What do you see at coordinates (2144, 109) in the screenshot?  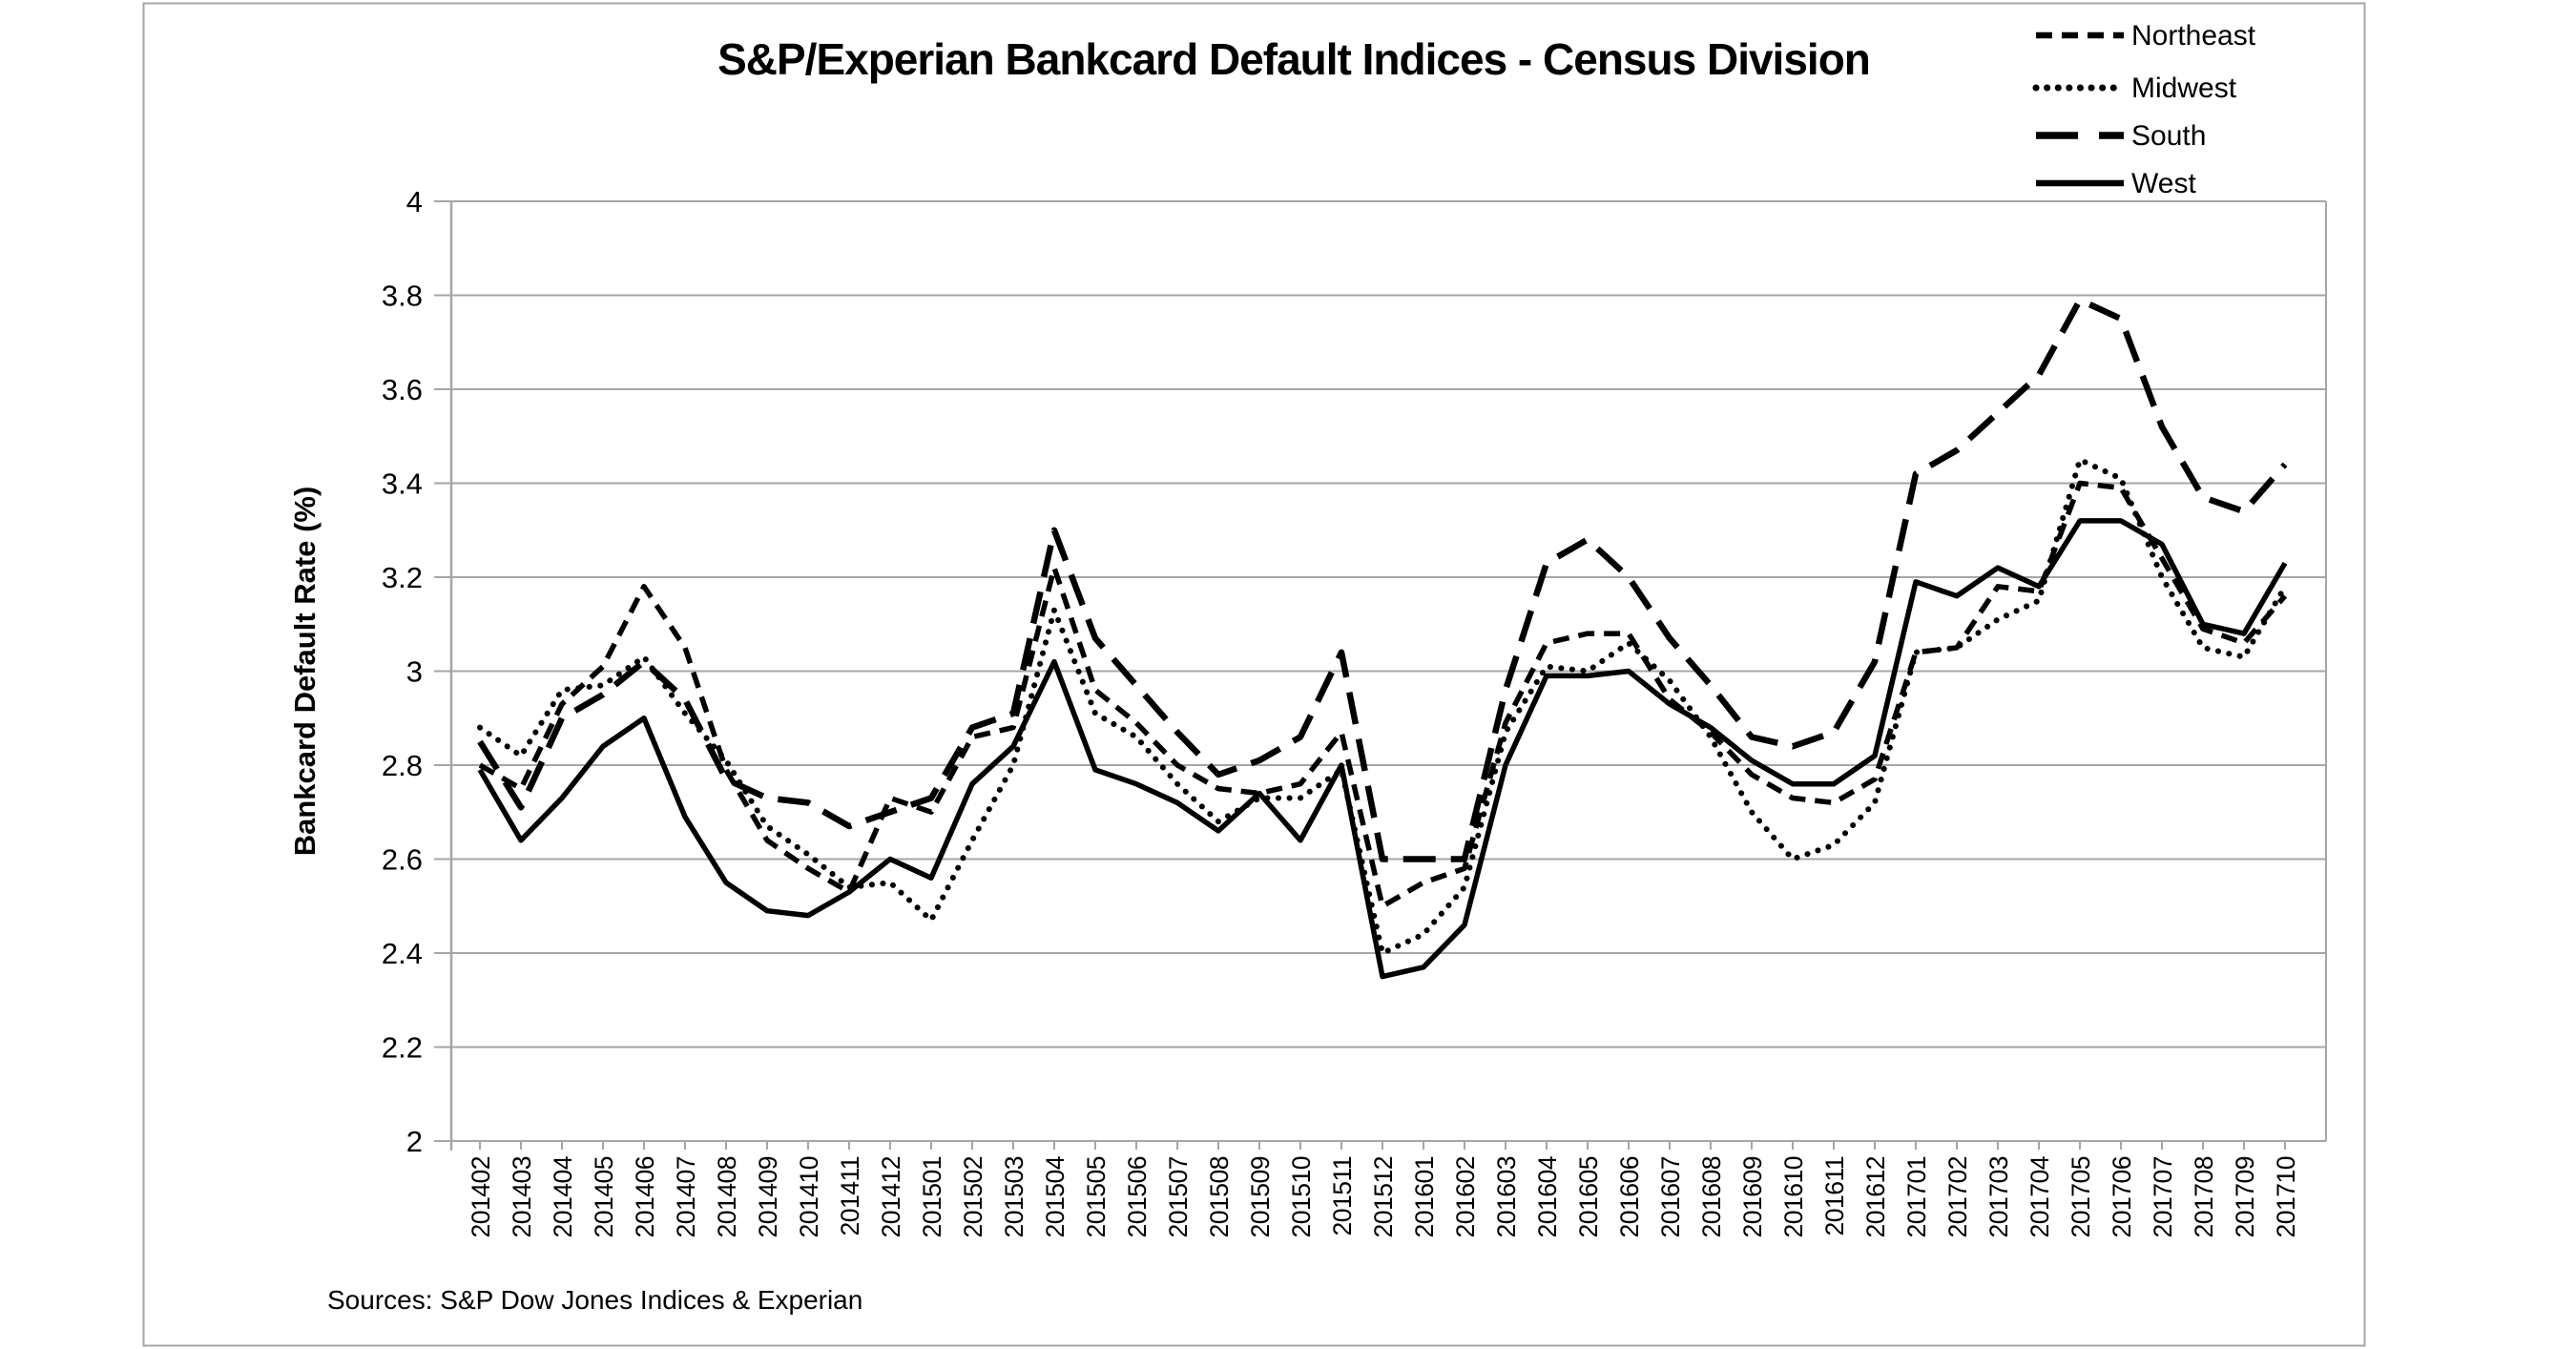 I see `legend: Northeast Midwest South West` at bounding box center [2144, 109].